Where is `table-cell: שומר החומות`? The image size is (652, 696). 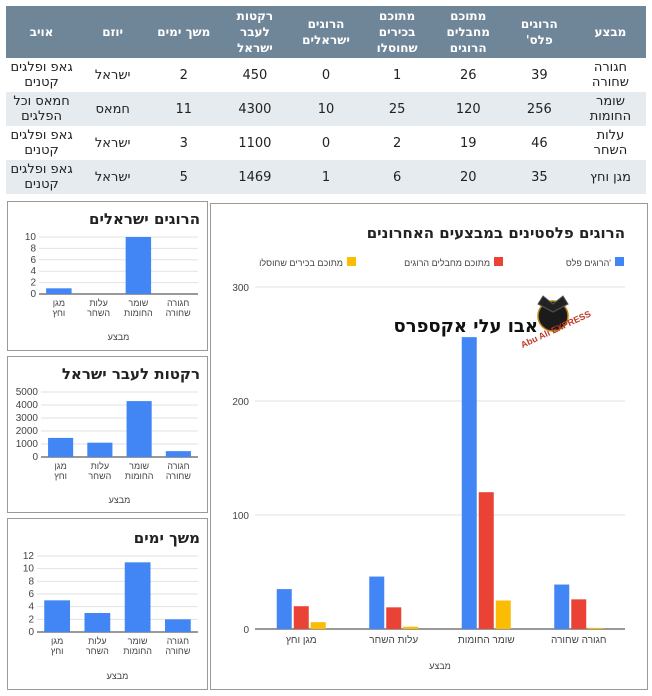 table-cell: שומר החומות is located at coordinates (610, 109).